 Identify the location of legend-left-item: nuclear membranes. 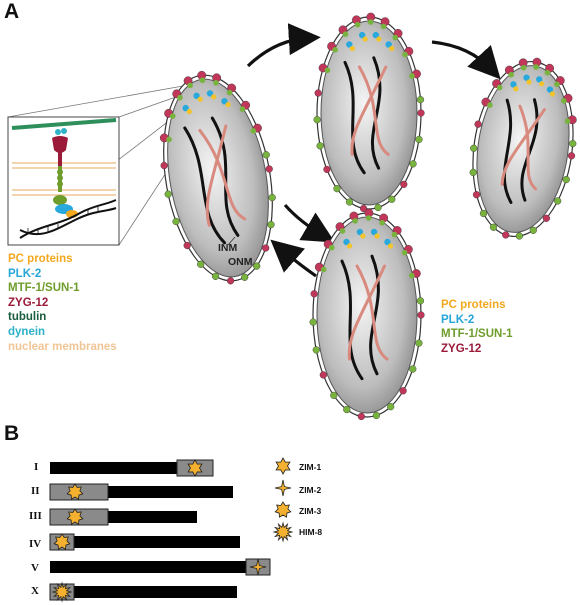
(62, 346).